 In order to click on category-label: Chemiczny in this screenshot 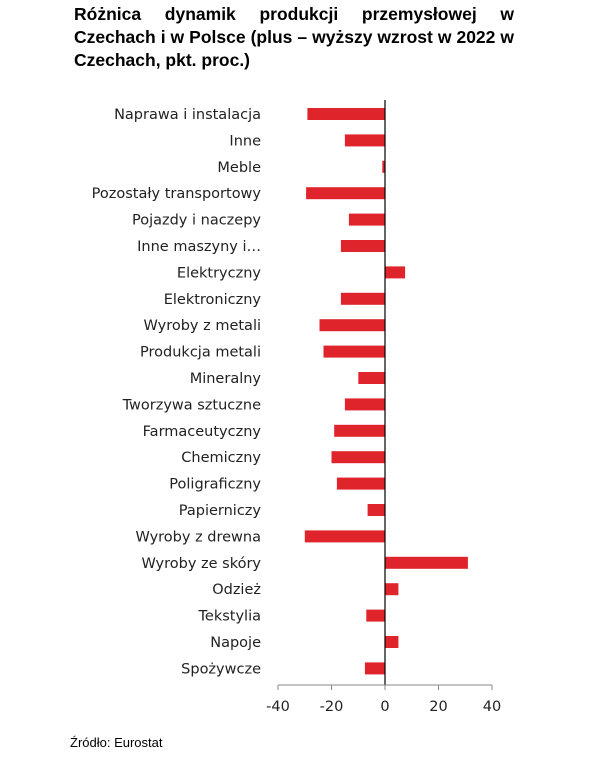, I will do `click(221, 458)`.